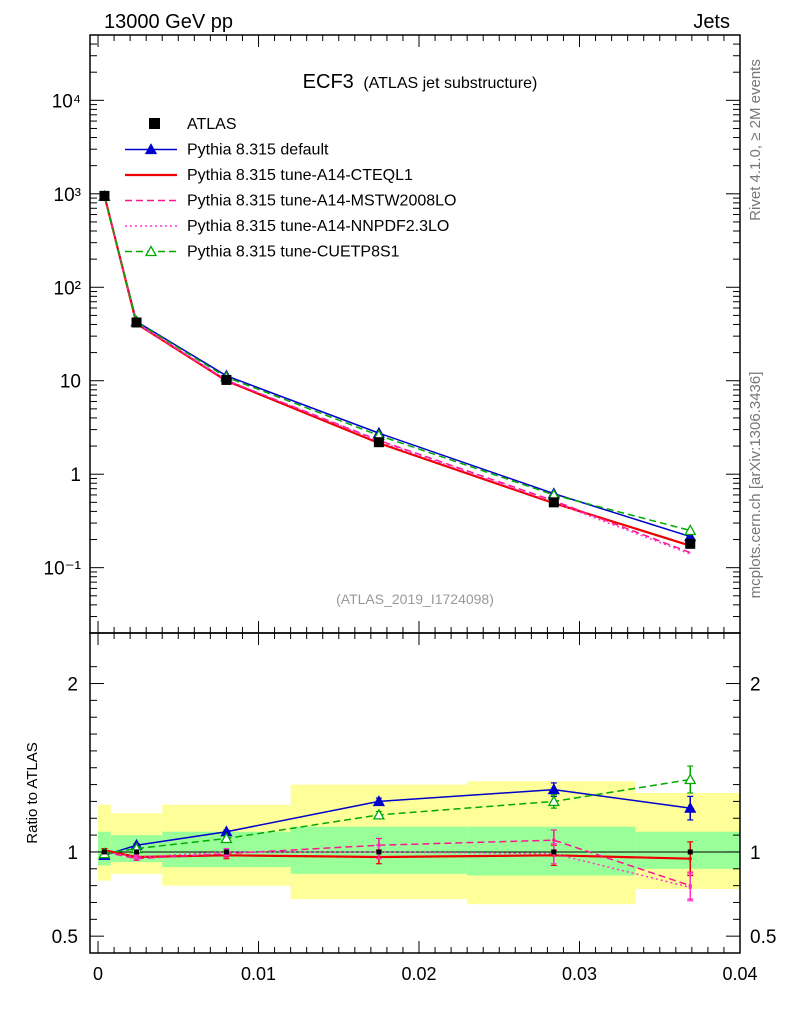 This screenshot has width=786, height=1029. Describe the element at coordinates (418, 974) in the screenshot. I see `xtick-label-2: 0.02` at that location.